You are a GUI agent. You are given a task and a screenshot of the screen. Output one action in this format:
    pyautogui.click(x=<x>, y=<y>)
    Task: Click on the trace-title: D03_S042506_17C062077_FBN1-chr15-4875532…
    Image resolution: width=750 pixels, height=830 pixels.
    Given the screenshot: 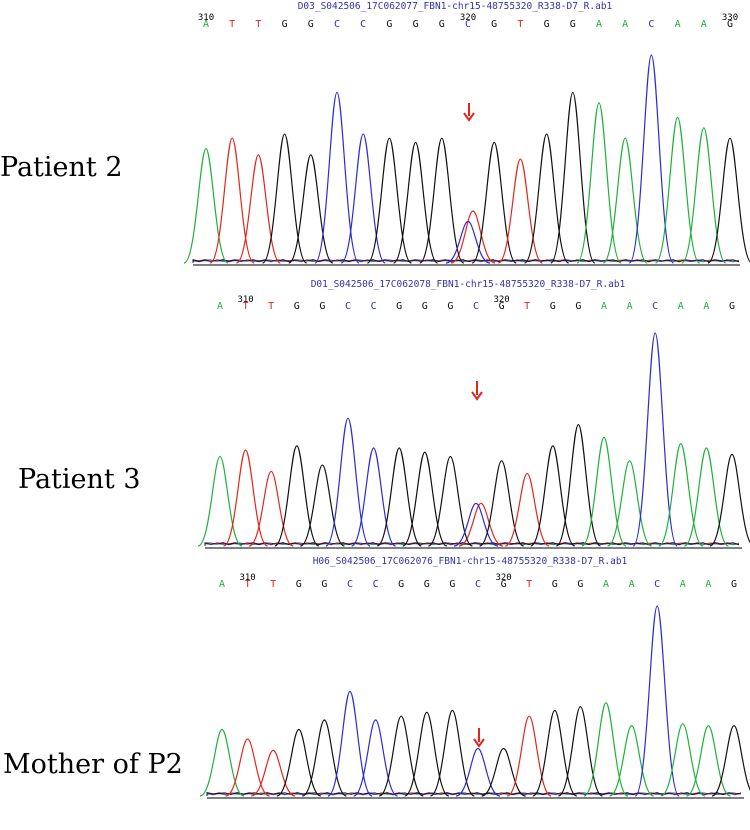 What is the action you would take?
    pyautogui.click(x=455, y=6)
    